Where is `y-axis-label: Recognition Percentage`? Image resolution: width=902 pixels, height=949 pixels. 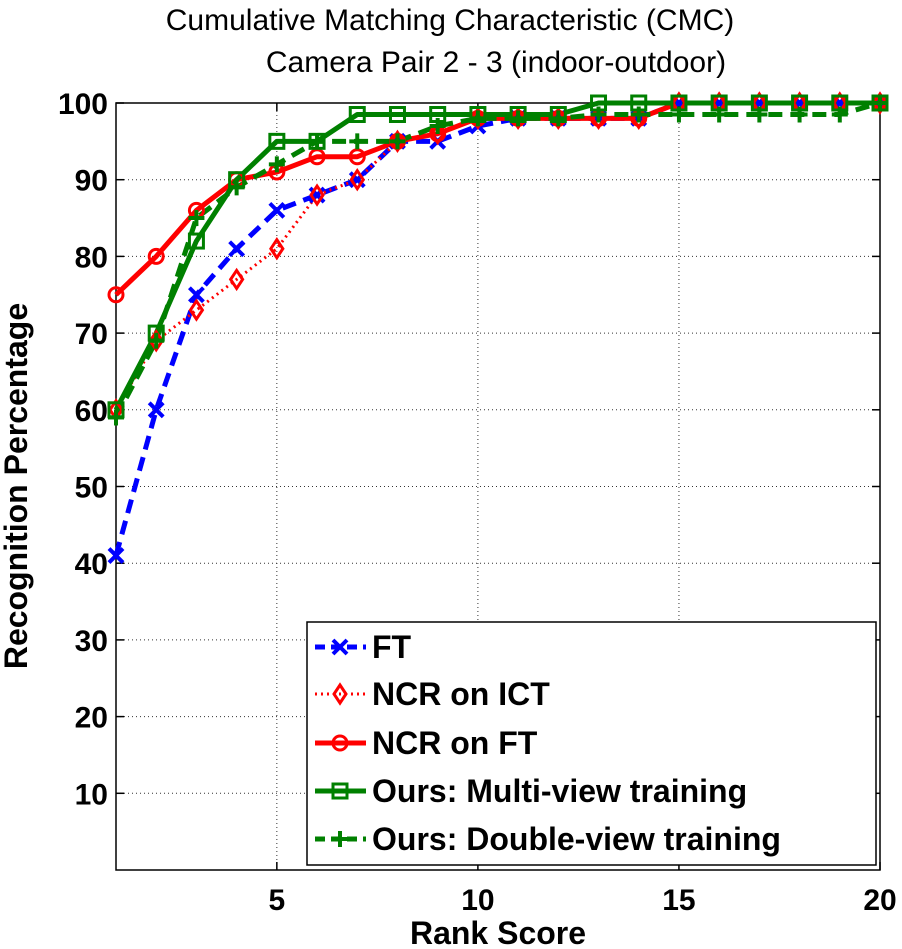 y-axis-label: Recognition Percentage is located at coordinates (17, 486).